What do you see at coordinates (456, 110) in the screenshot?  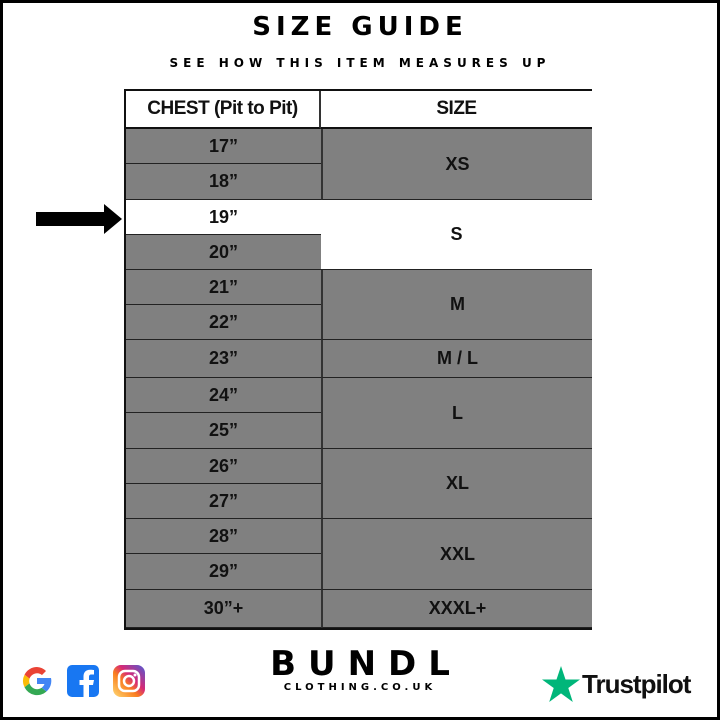 I see `column-header-size: SIZE` at bounding box center [456, 110].